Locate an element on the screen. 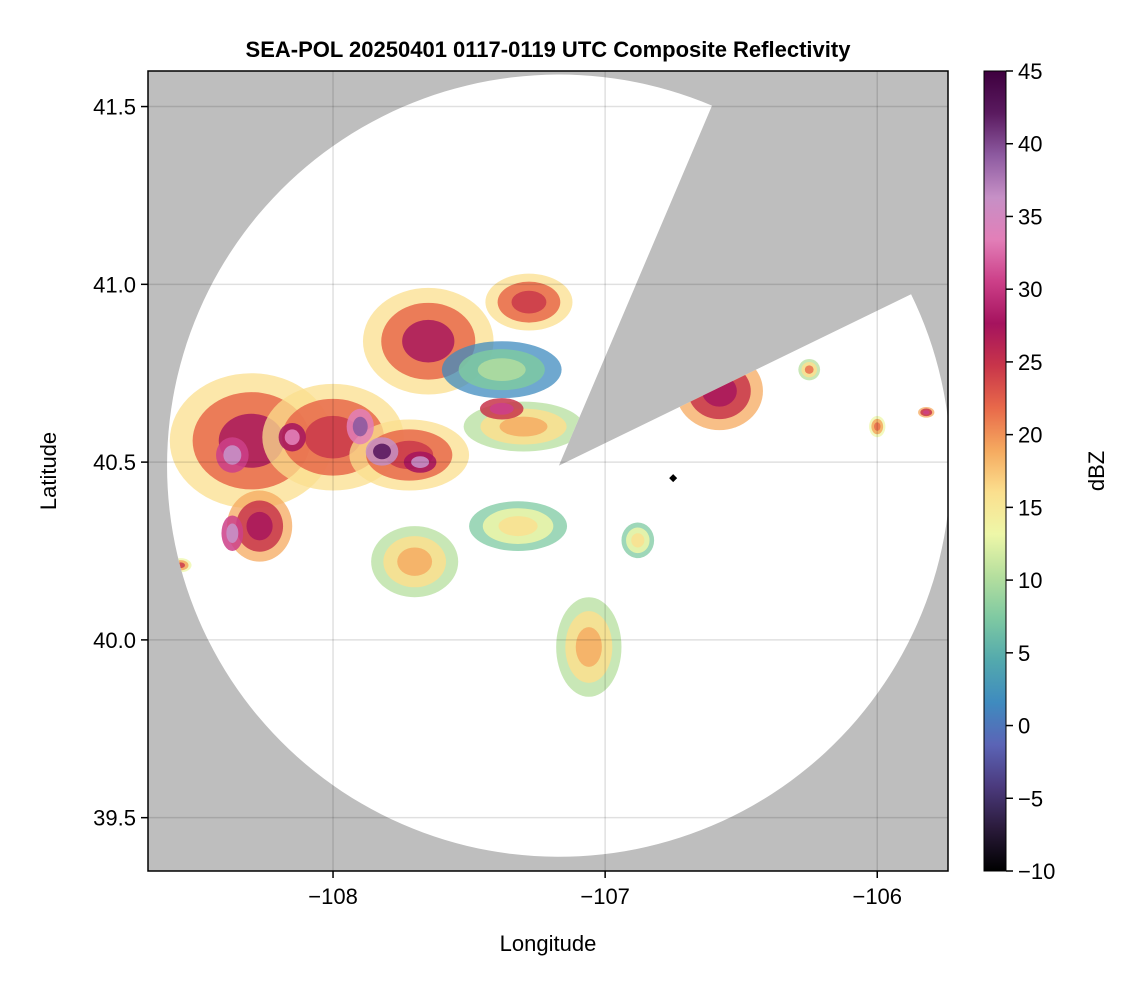 This screenshot has height=990, width=1146. echo-south-blob is located at coordinates (589, 647).